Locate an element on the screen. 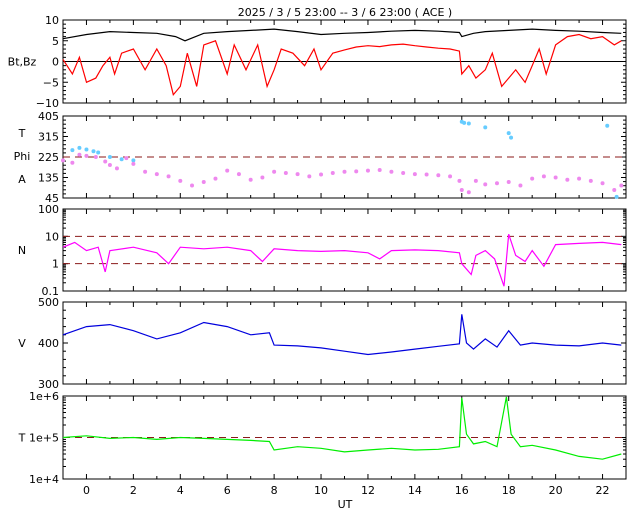  y-tick-label: 0.1 is located at coordinates (51, 291).